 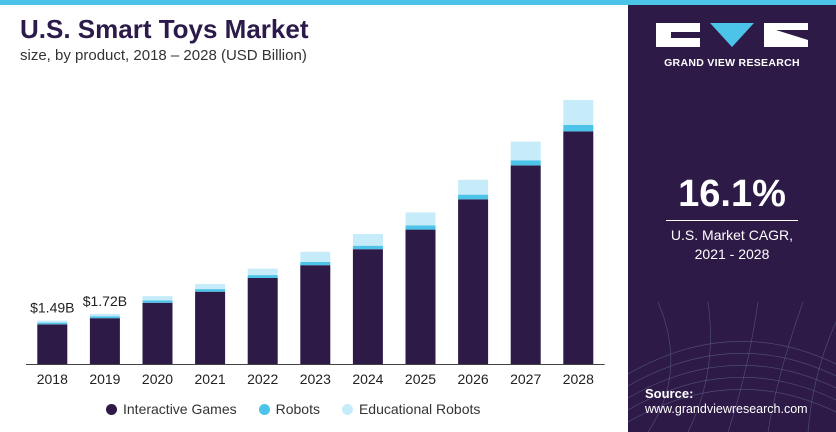 I want to click on bar-robots-2018, so click(x=52, y=323).